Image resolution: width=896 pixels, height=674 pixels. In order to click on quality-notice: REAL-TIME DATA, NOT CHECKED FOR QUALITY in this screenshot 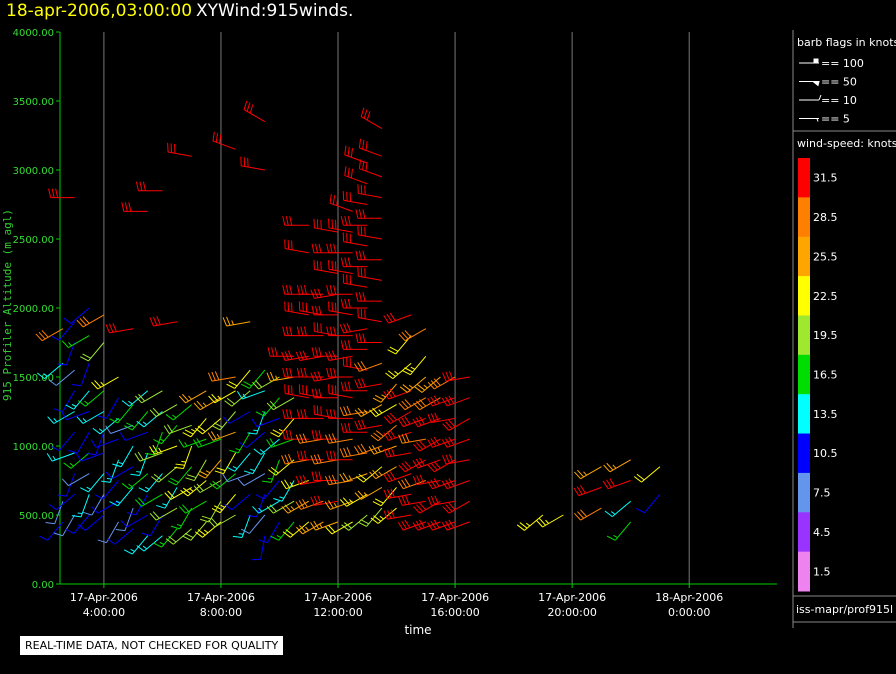, I will do `click(152, 645)`.